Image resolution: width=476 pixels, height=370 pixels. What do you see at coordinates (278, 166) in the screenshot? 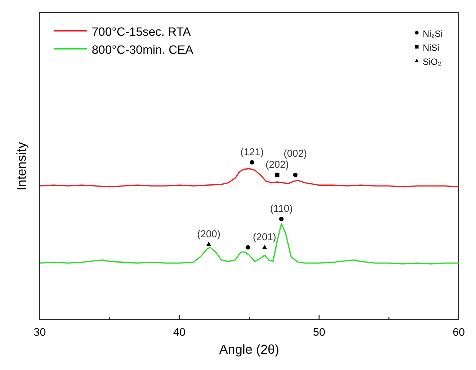
I see `annotation: (202)` at bounding box center [278, 166].